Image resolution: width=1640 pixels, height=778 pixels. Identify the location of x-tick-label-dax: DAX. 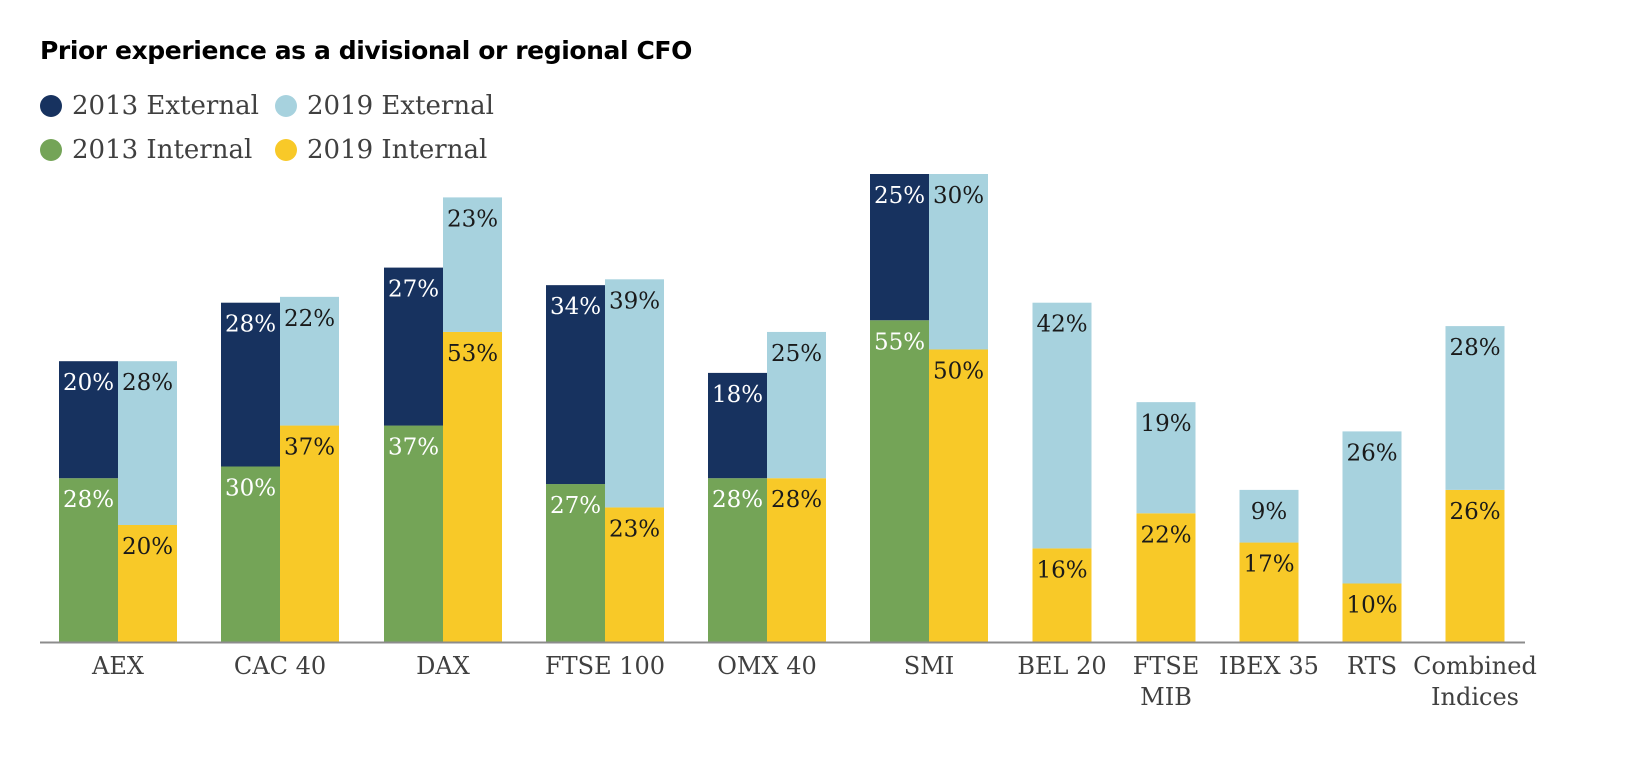
(443, 666).